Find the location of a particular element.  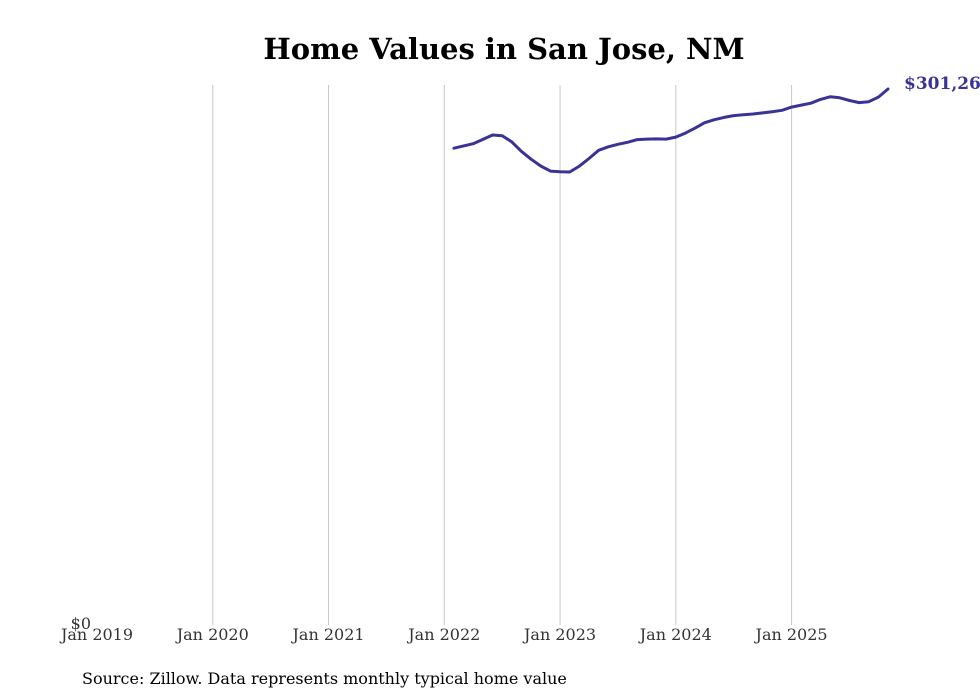

x-tick-label-2025: Jan 2025 is located at coordinates (791, 634).